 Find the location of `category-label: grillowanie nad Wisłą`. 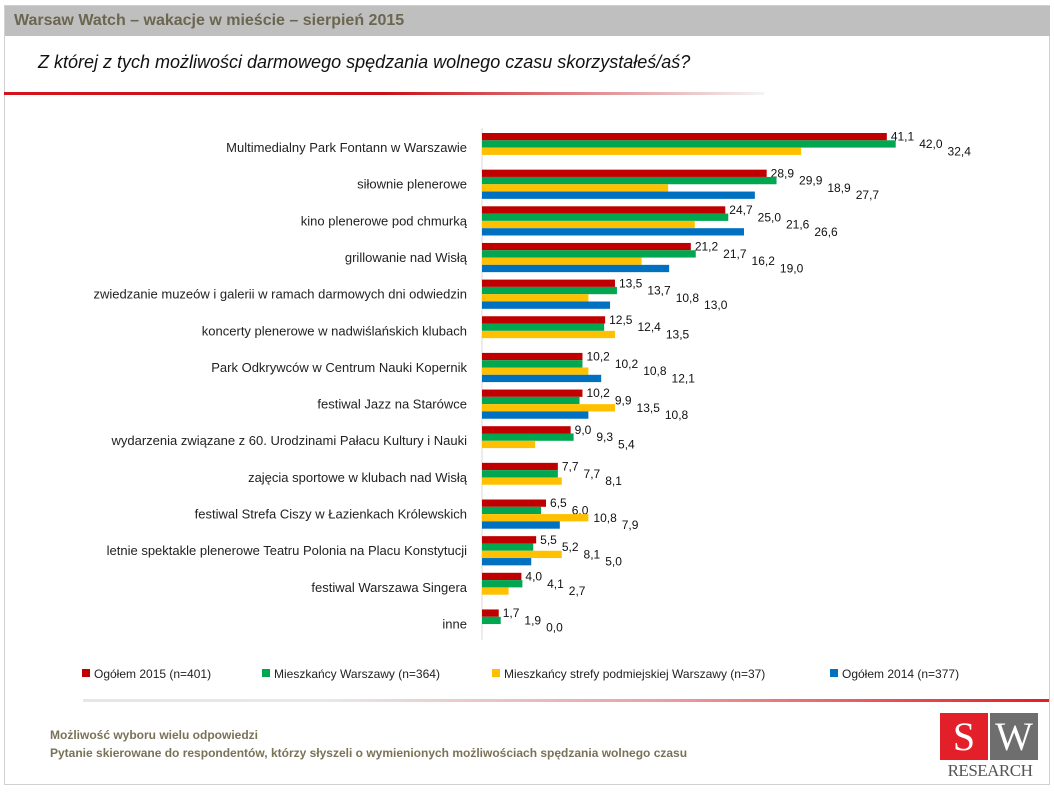

category-label: grillowanie nad Wisłą is located at coordinates (406, 257).